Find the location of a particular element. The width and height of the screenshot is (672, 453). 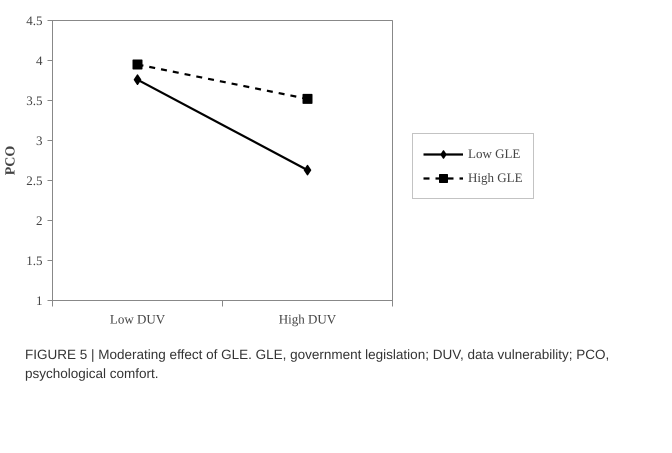

legend-label: Low GLE is located at coordinates (494, 154).